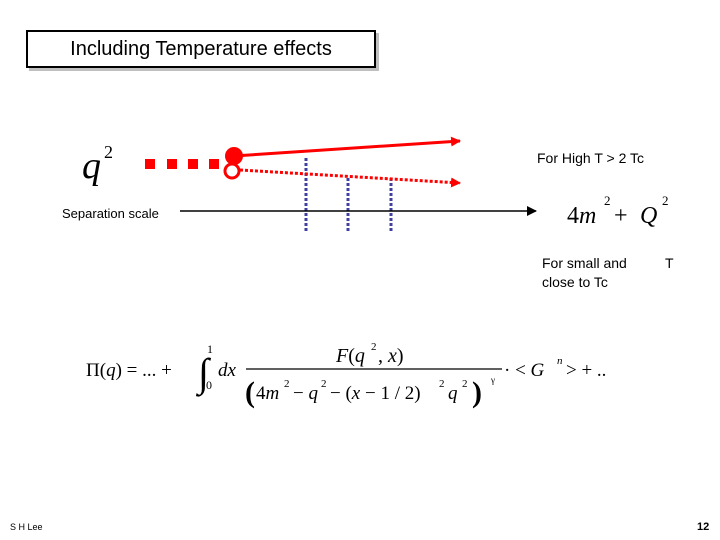 The image size is (720, 540). What do you see at coordinates (347, 147) in the screenshot?
I see `high-t-arrow` at bounding box center [347, 147].